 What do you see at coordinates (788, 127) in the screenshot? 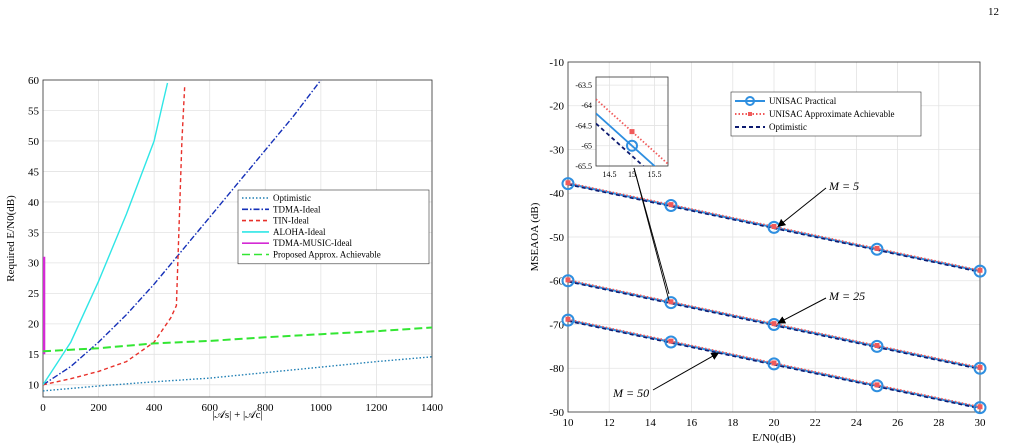
I see `legend-entry: Optimistic` at bounding box center [788, 127].